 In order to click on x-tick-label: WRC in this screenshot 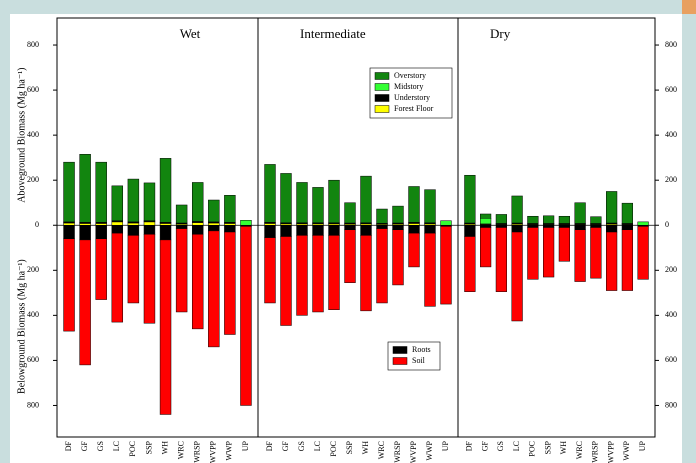, I will do `click(579, 450)`.